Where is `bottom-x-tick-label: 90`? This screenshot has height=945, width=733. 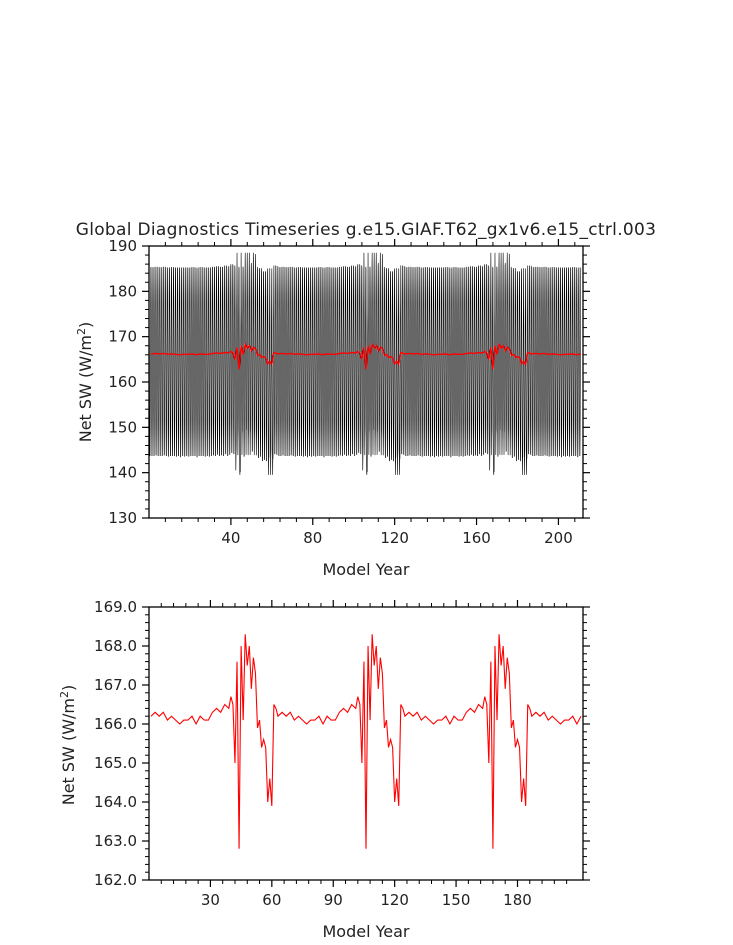 bottom-x-tick-label: 90 is located at coordinates (333, 900).